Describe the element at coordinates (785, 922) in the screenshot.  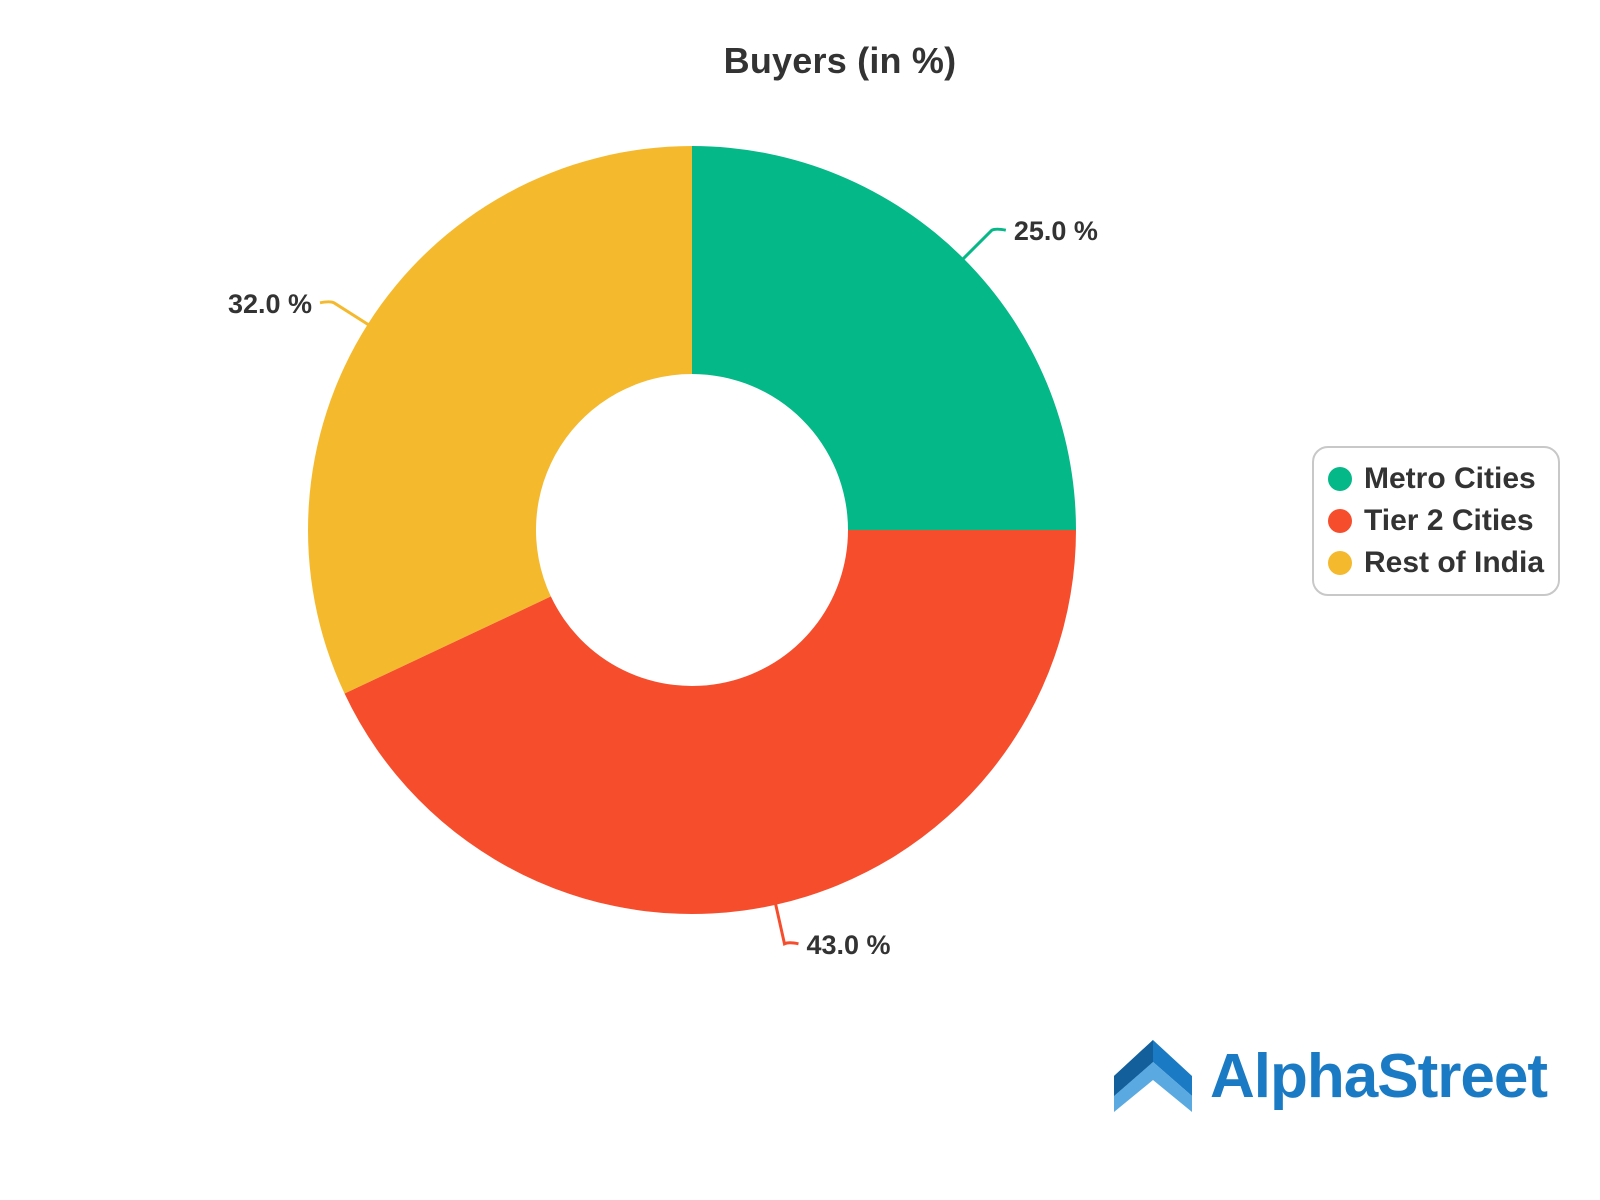
I see `leader-line-tier-2-cities` at that location.